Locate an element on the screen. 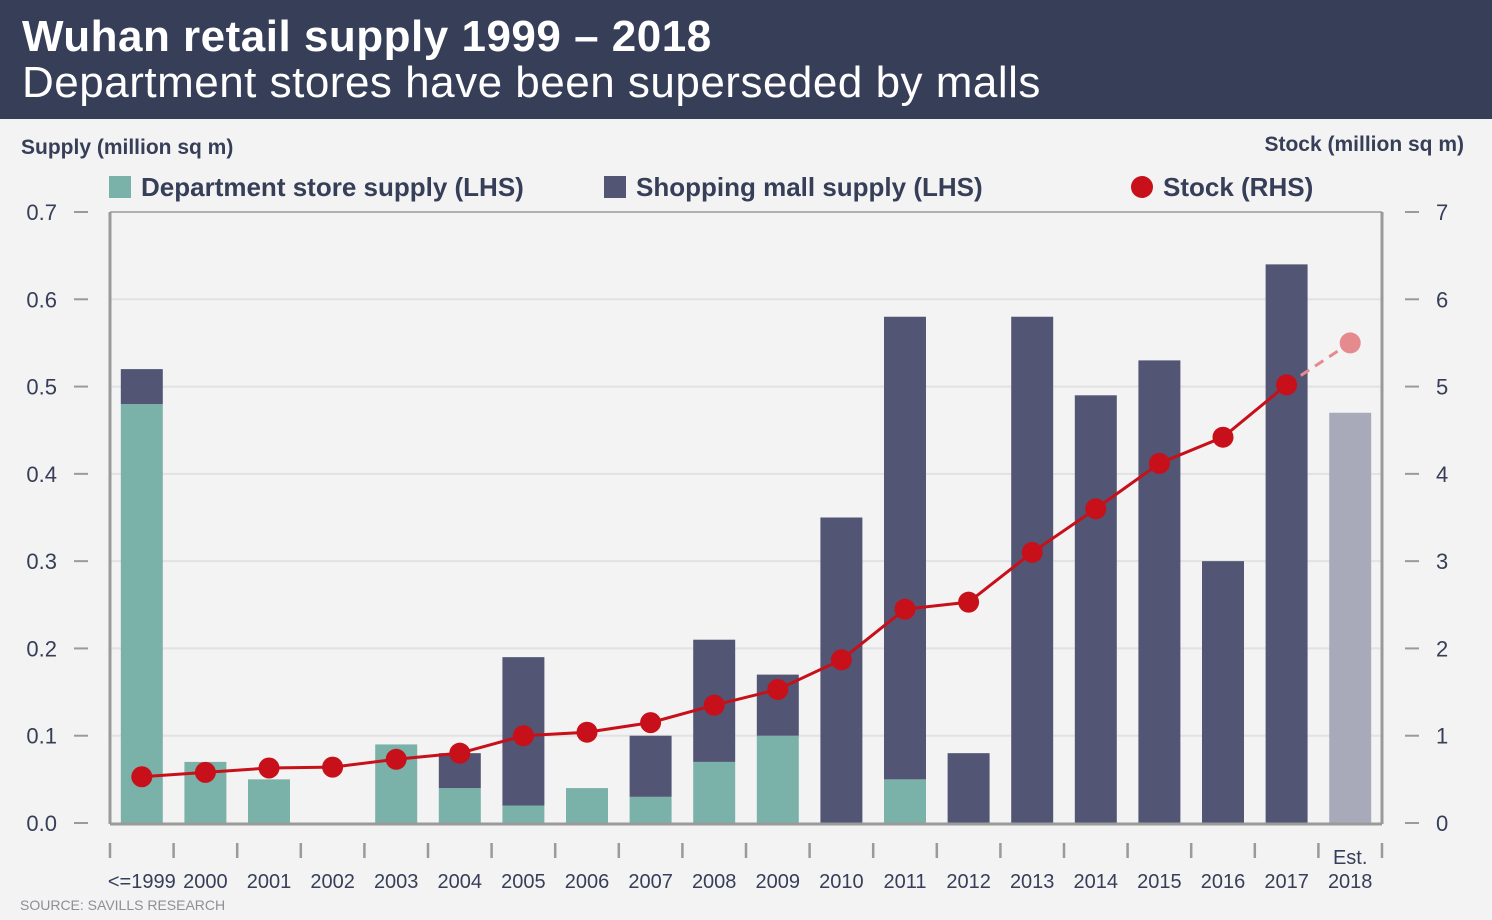 The image size is (1492, 920). stock-point-2016 is located at coordinates (1223, 437).